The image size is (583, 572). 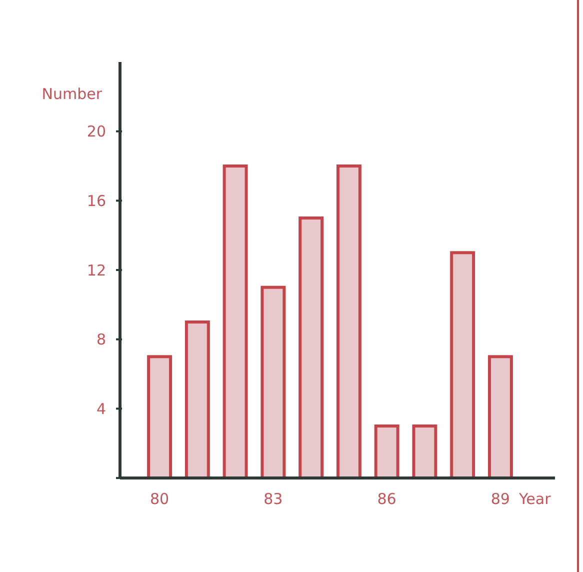 I want to click on x-tick-label: 86, so click(x=386, y=499).